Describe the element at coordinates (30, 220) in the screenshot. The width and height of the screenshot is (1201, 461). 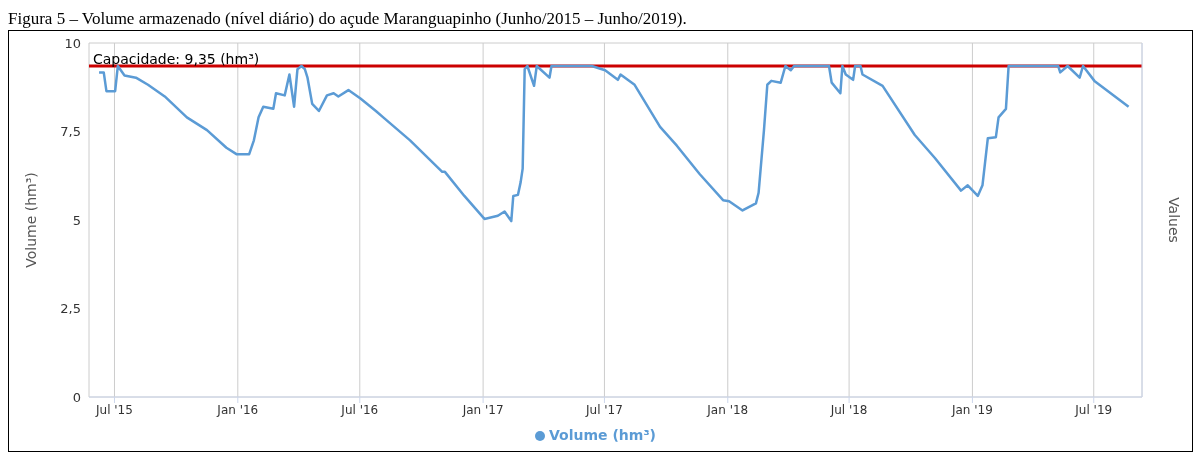
I see `y-axis-title: Volume (hm³)` at that location.